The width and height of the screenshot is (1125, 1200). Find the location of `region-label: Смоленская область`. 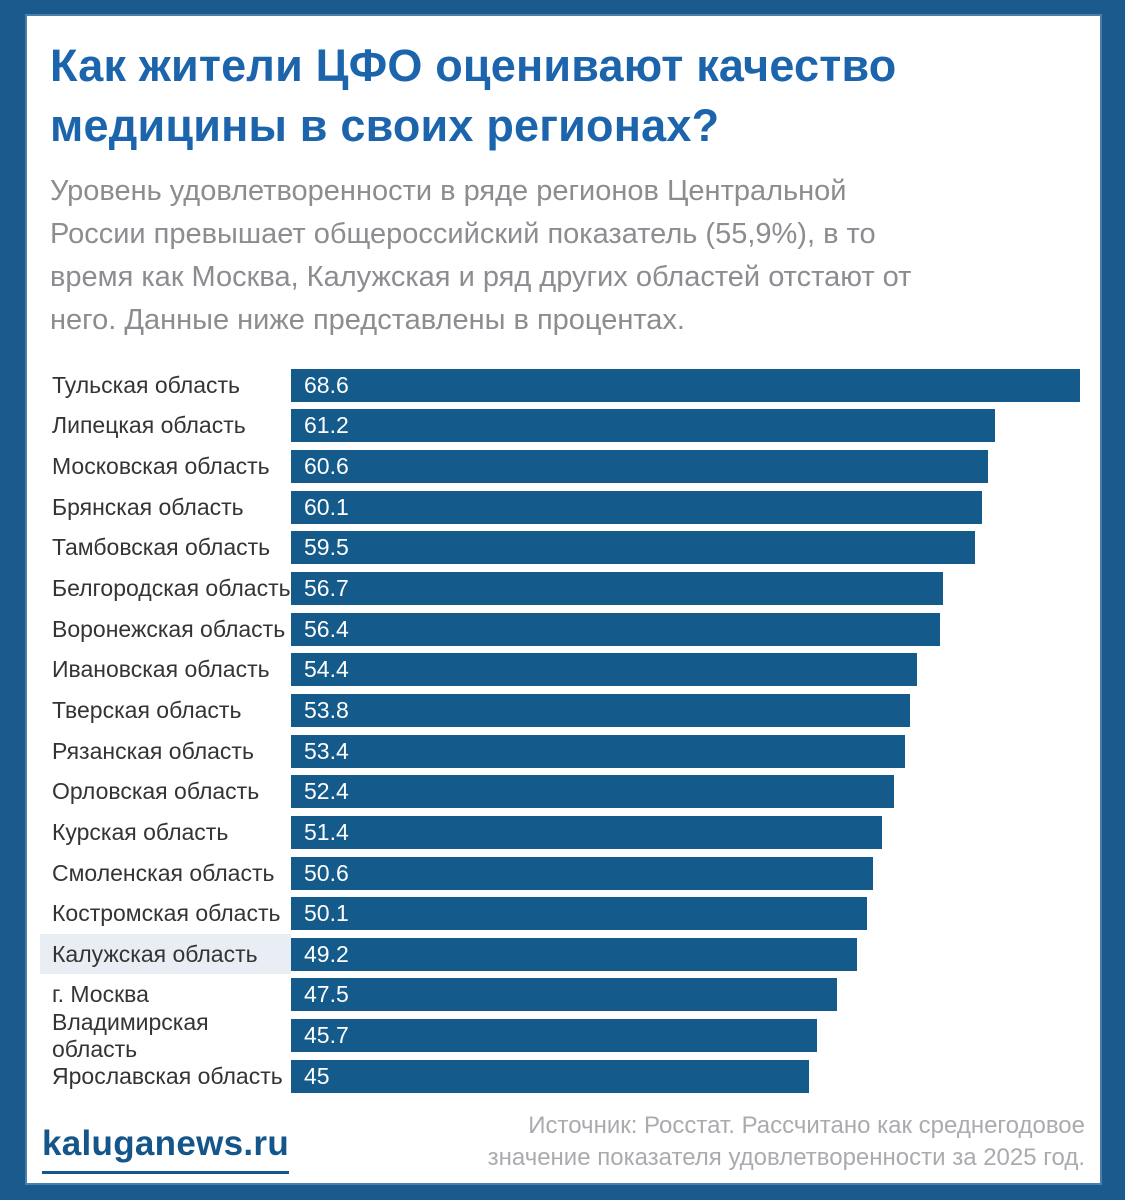

region-label: Смоленская область is located at coordinates (163, 872).